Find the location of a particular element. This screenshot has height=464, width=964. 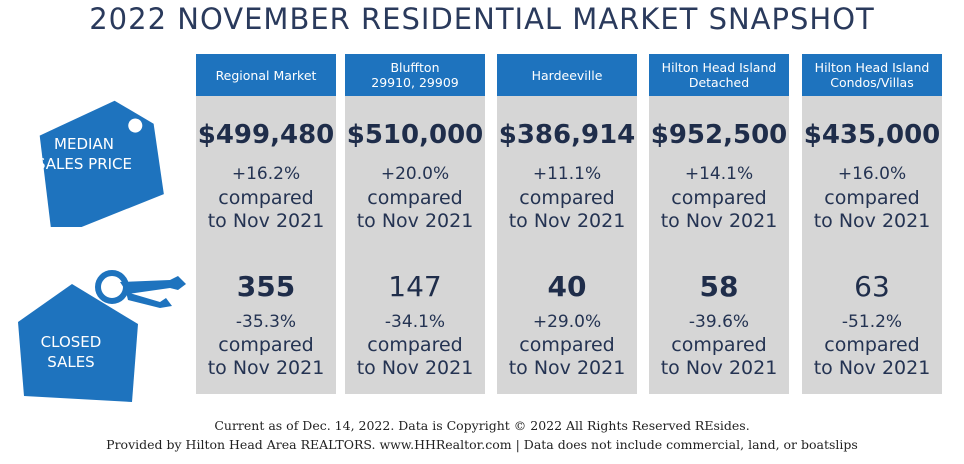

column-header-line1: Bluffton is located at coordinates (415, 67).